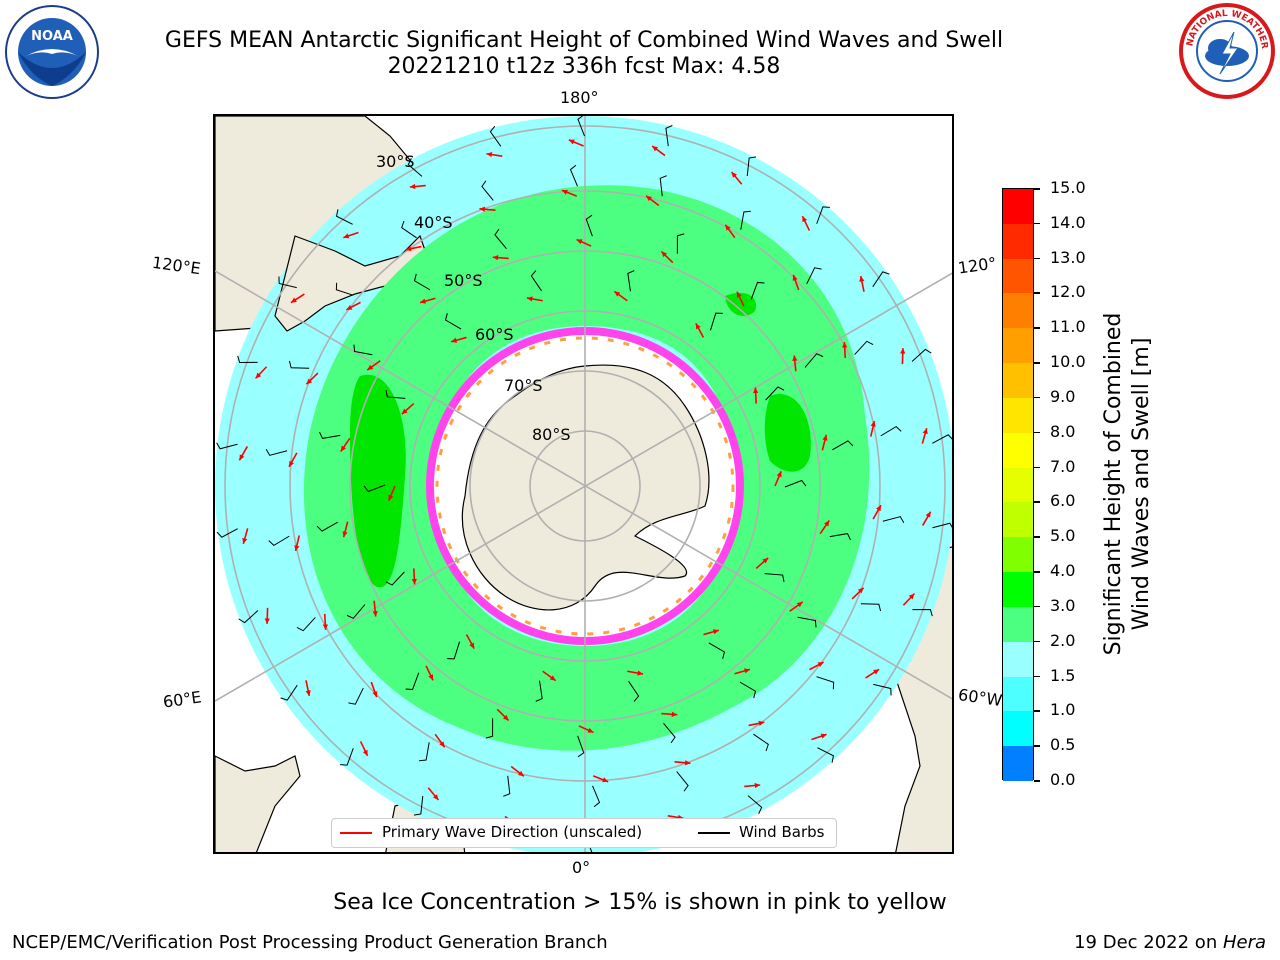 The width and height of the screenshot is (1280, 960). I want to click on colorbar-tick-label: 2.0, so click(1063, 640).